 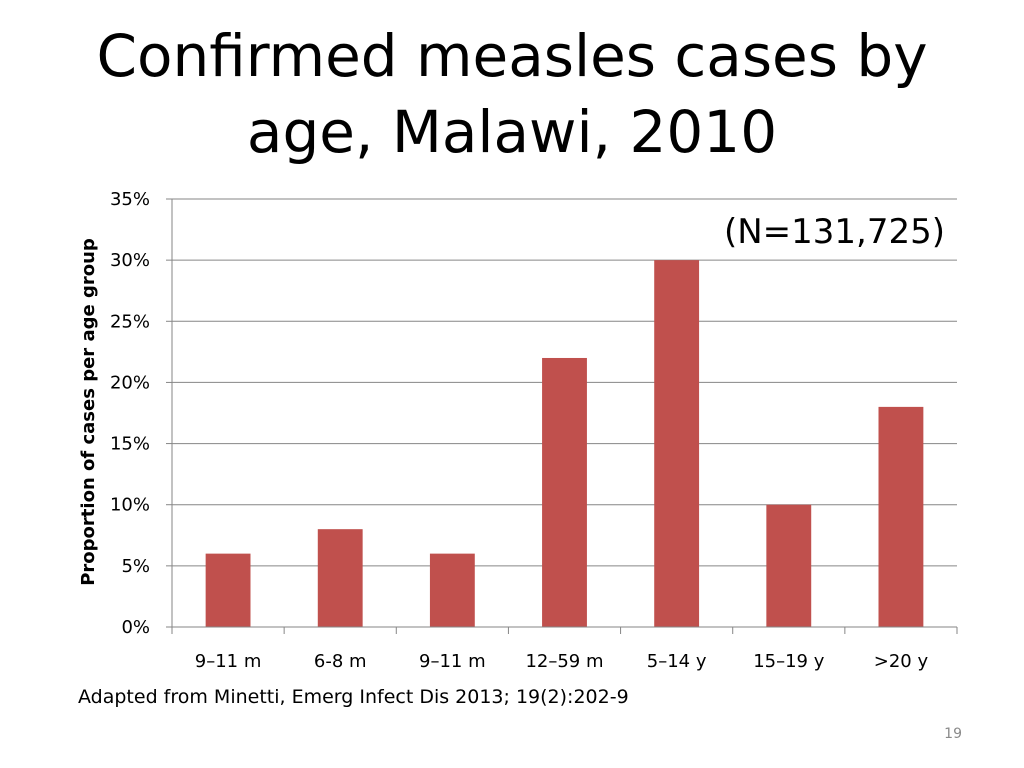 What do you see at coordinates (564, 661) in the screenshot?
I see `x-category-label: 12–59 m` at bounding box center [564, 661].